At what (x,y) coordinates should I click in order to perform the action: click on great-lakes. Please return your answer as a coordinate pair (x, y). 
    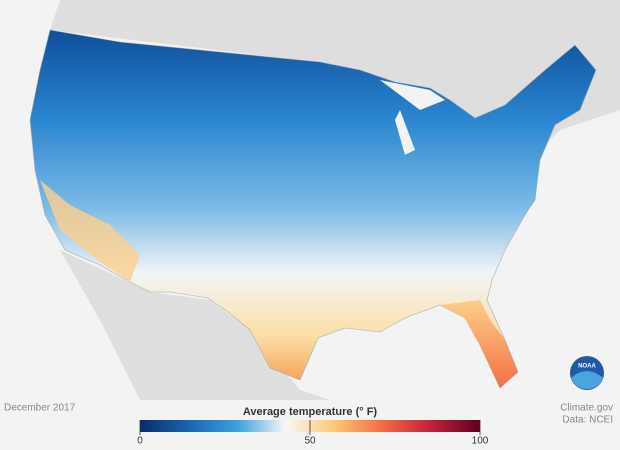
    Looking at the image, I should click on (412, 117).